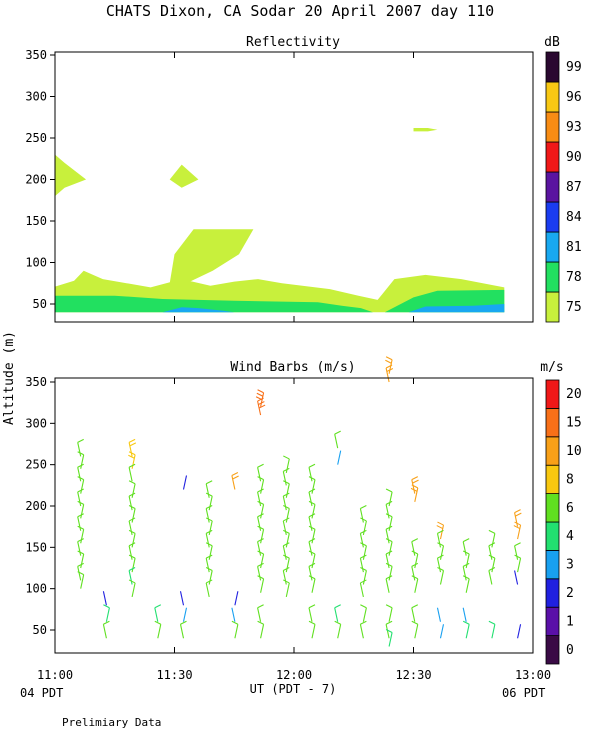 The image size is (600, 750). I want to click on y-tick-label: 350, so click(36, 55).